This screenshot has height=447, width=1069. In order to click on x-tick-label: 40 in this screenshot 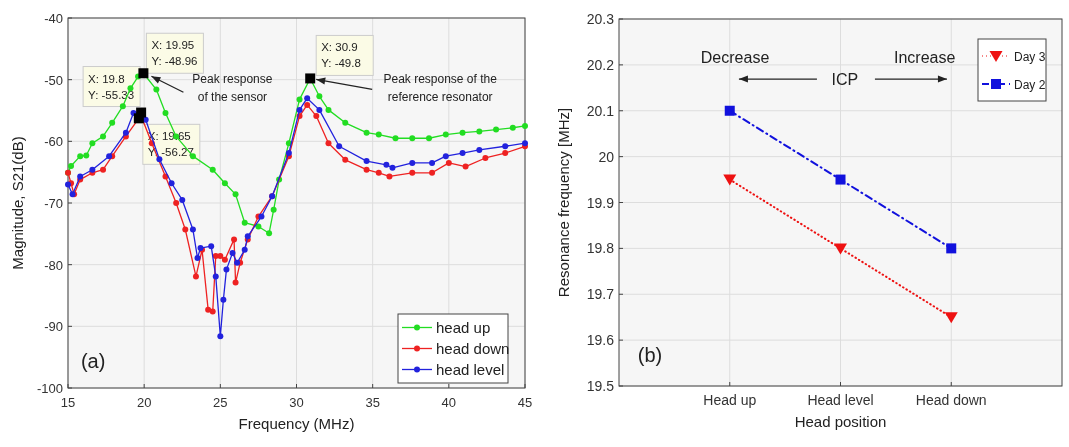, I will do `click(449, 402)`.